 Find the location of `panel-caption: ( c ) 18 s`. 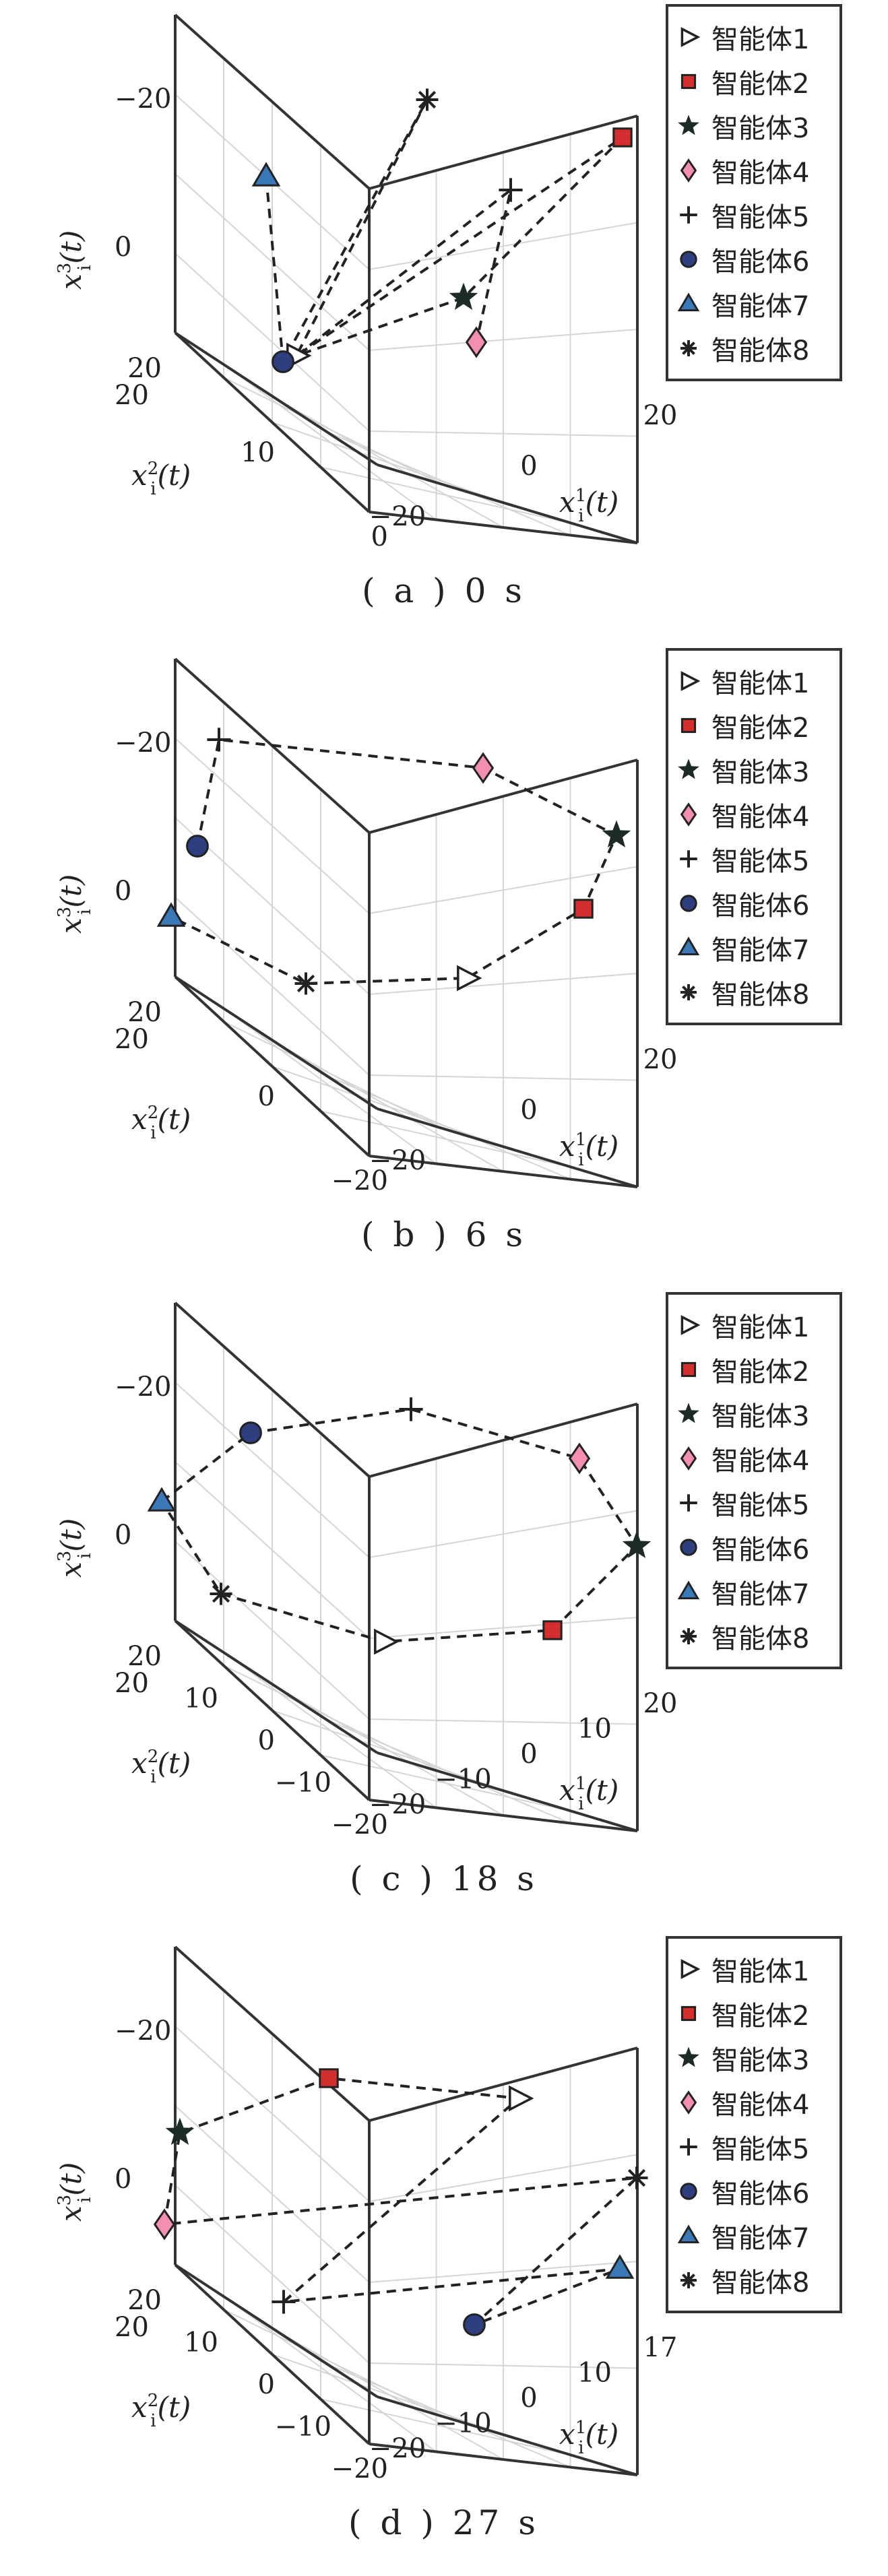

panel-caption: ( c ) 18 s is located at coordinates (444, 1879).